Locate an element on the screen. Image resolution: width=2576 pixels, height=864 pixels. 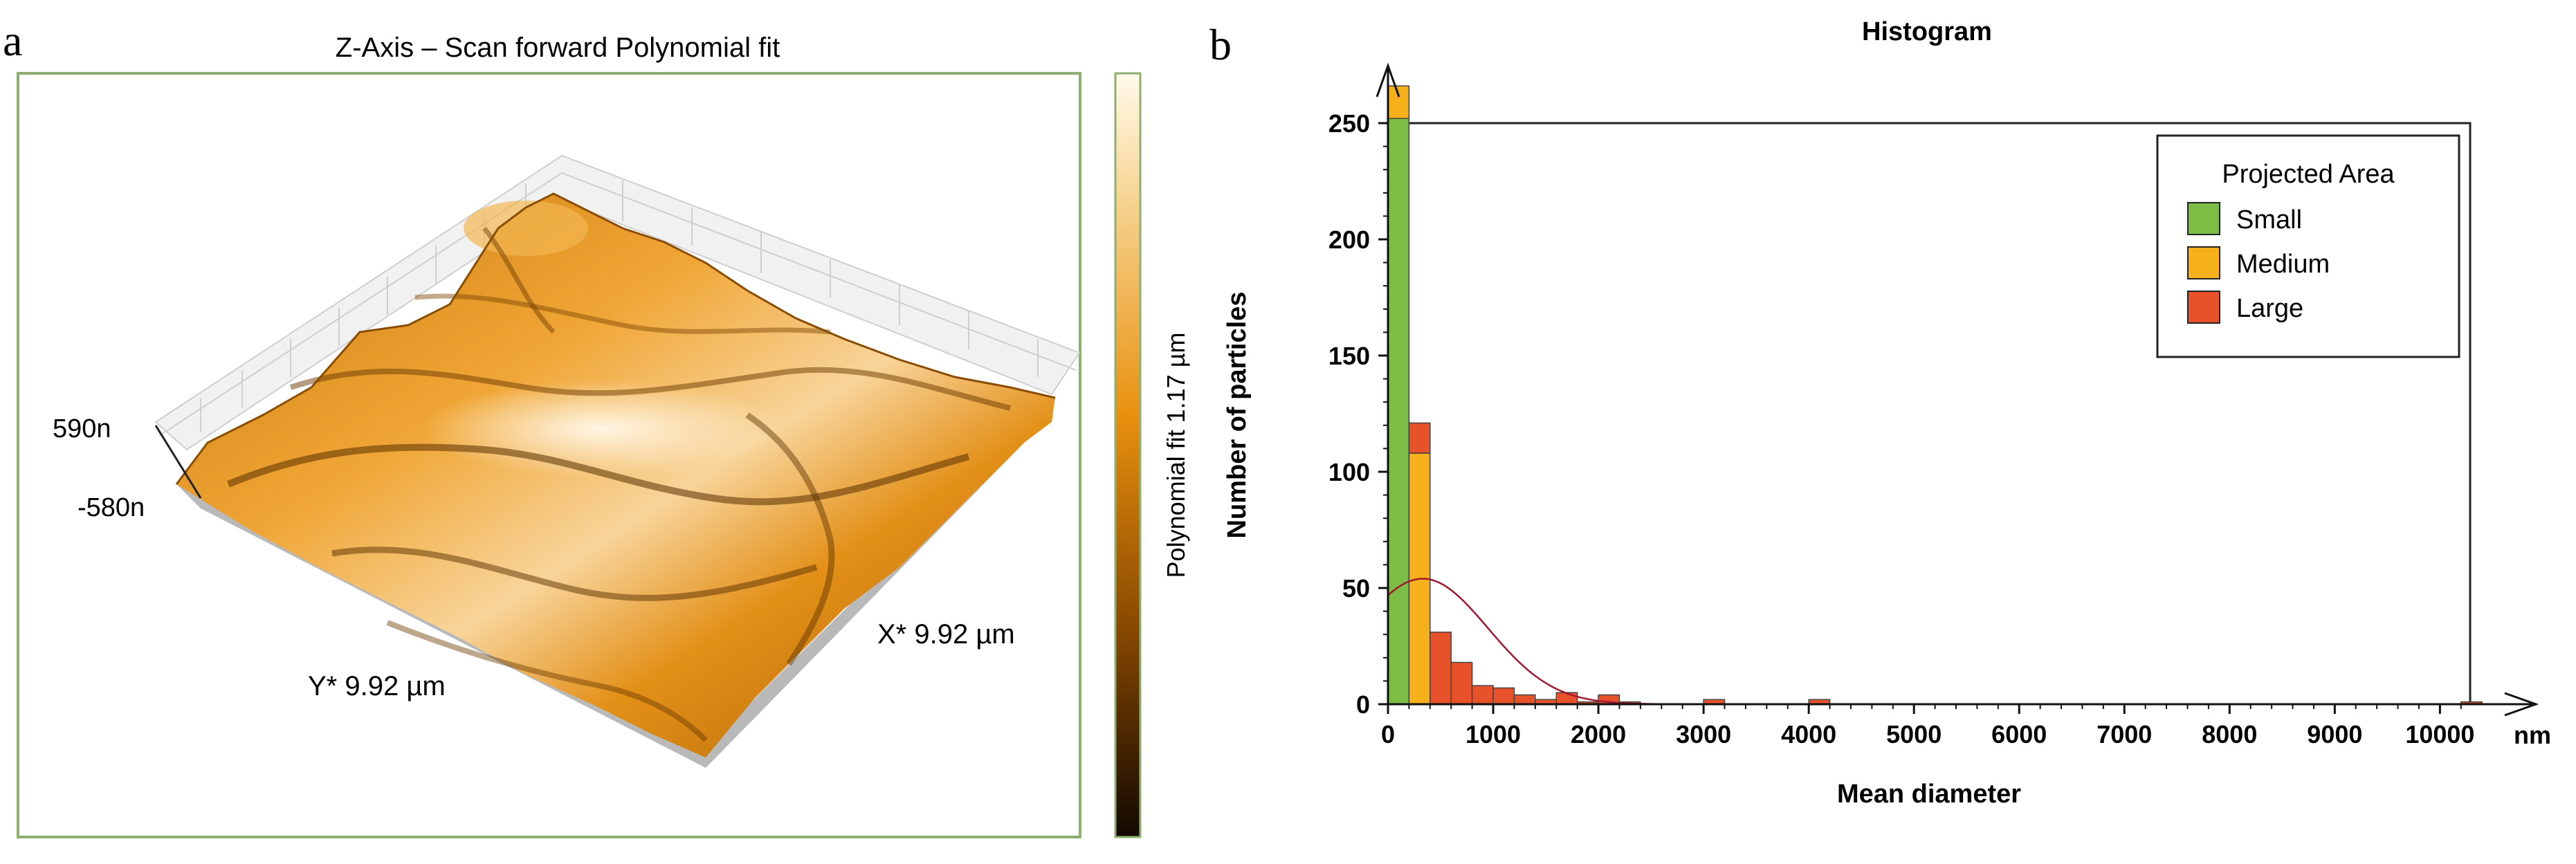
x-axis-label: X* 9.92 µm is located at coordinates (946, 634).